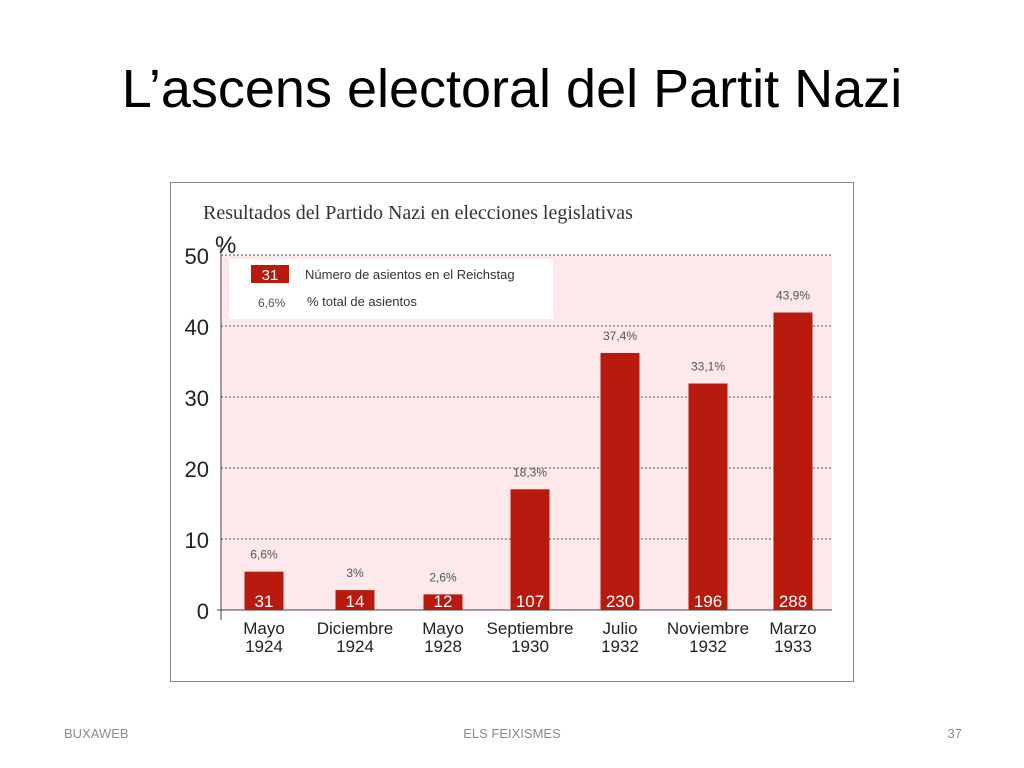 The height and width of the screenshot is (768, 1024). What do you see at coordinates (272, 303) in the screenshot?
I see `legend-pct-sample: 6,6%` at bounding box center [272, 303].